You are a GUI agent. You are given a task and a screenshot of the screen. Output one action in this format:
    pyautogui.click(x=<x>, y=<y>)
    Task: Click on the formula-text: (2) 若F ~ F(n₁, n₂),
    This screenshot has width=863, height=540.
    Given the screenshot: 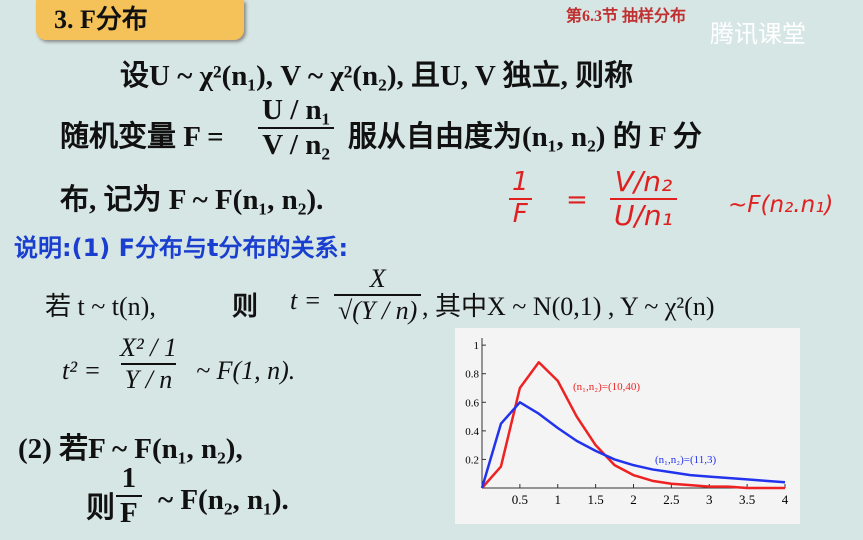 What is the action you would take?
    pyautogui.click(x=130, y=449)
    